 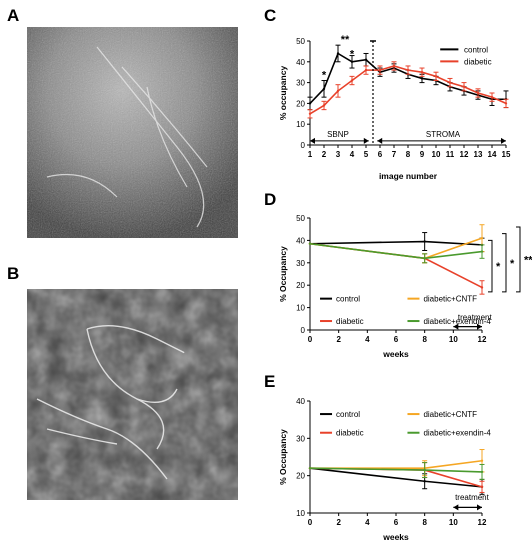 What do you see at coordinates (270, 381) in the screenshot?
I see `panel-label-e: E` at bounding box center [270, 381].